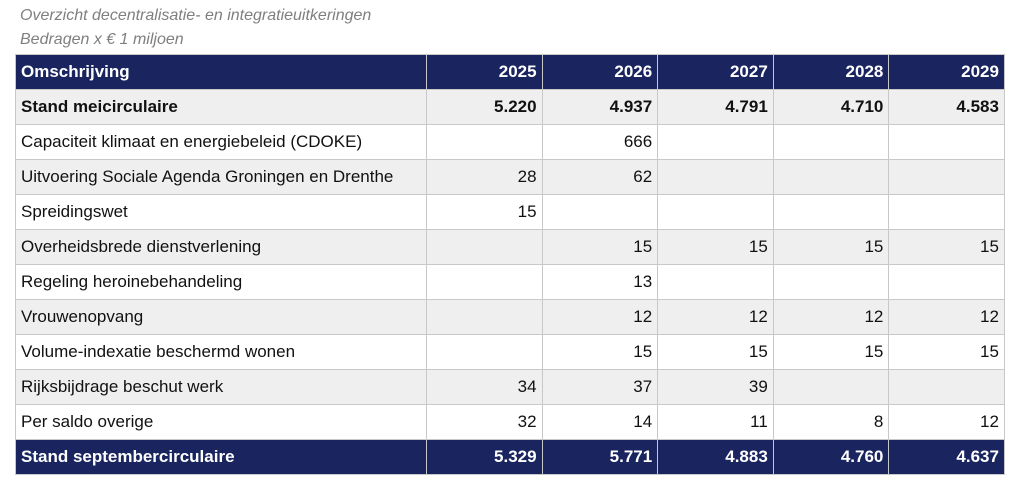  I want to click on total-value: 4.637, so click(946, 457).